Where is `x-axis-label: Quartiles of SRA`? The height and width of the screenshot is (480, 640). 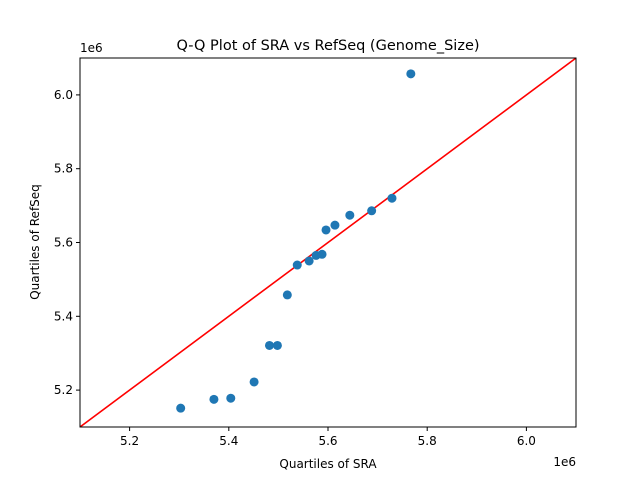 x-axis-label: Quartiles of SRA is located at coordinates (328, 464).